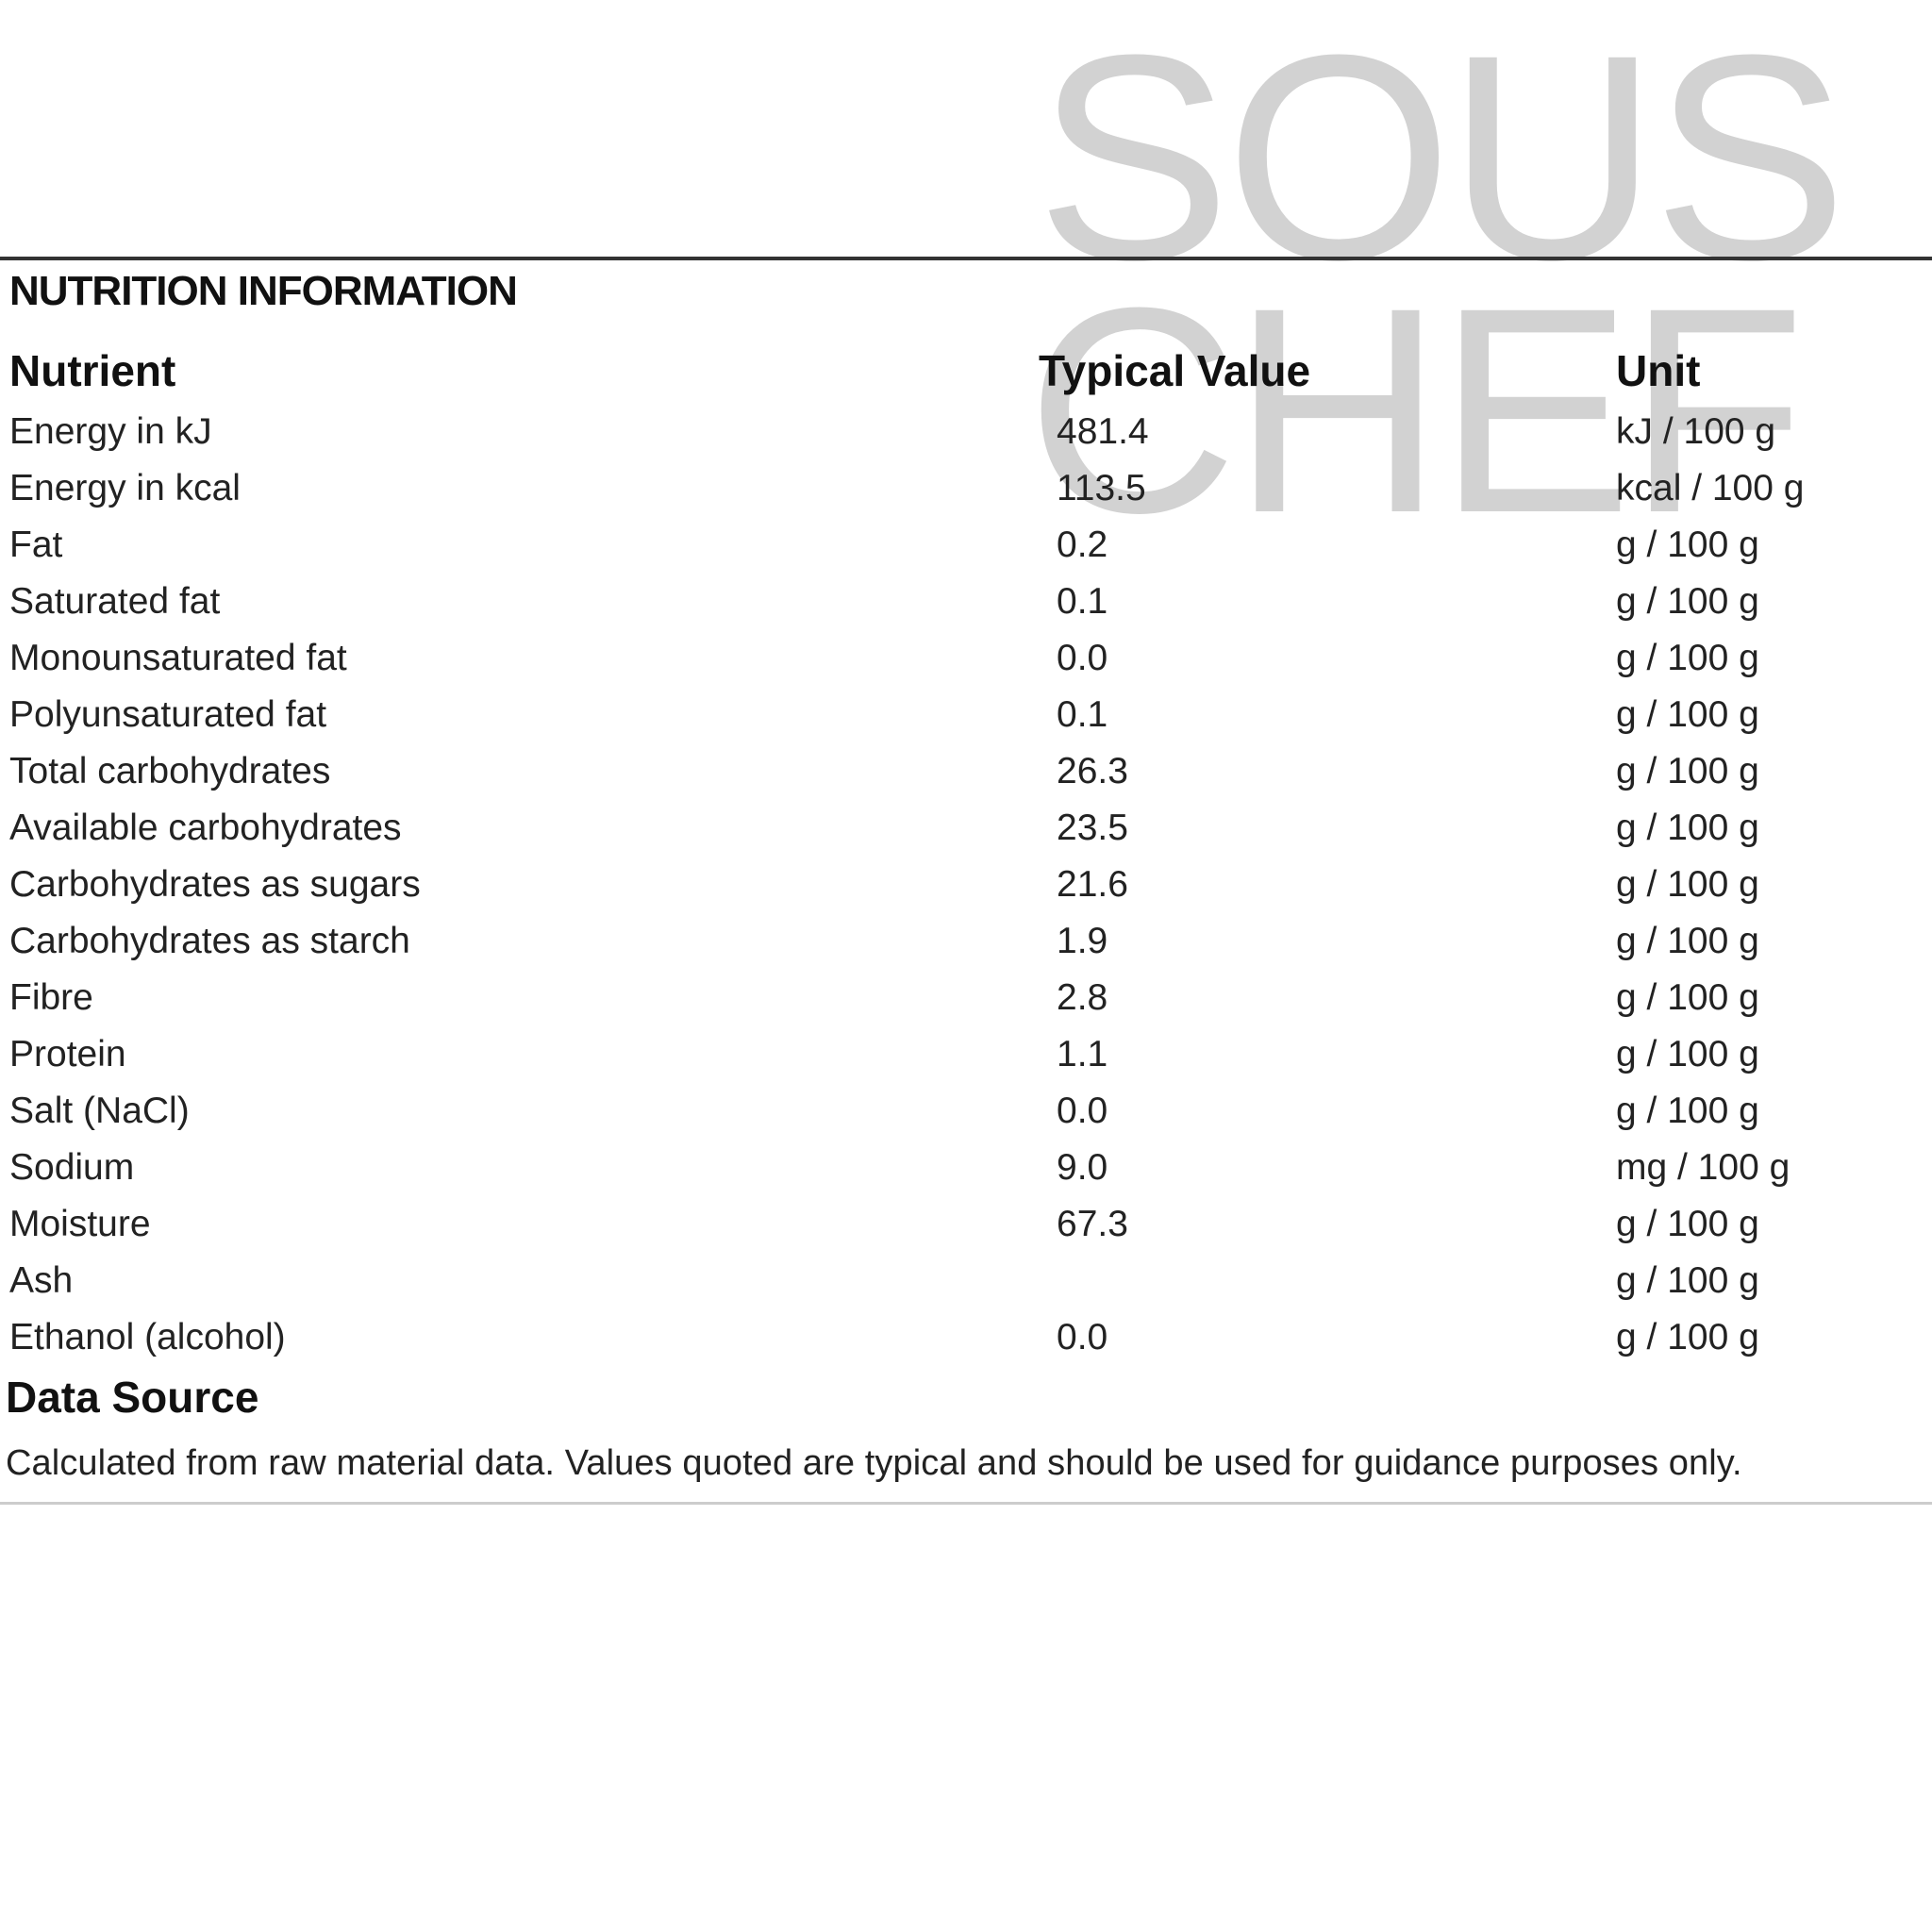  What do you see at coordinates (133, 1397) in the screenshot?
I see `data-source-heading: Data Source` at bounding box center [133, 1397].